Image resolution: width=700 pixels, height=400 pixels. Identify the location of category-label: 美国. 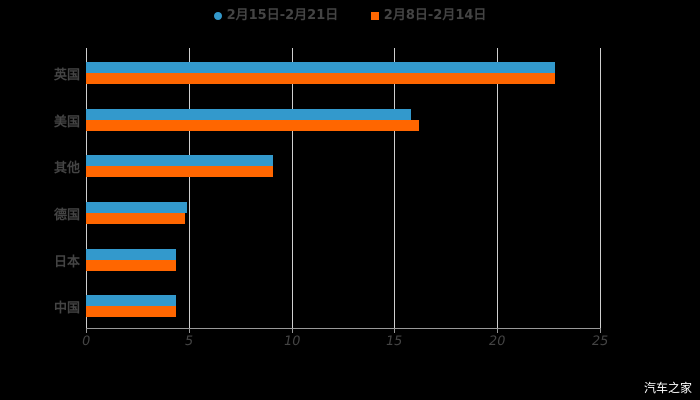
(66, 122).